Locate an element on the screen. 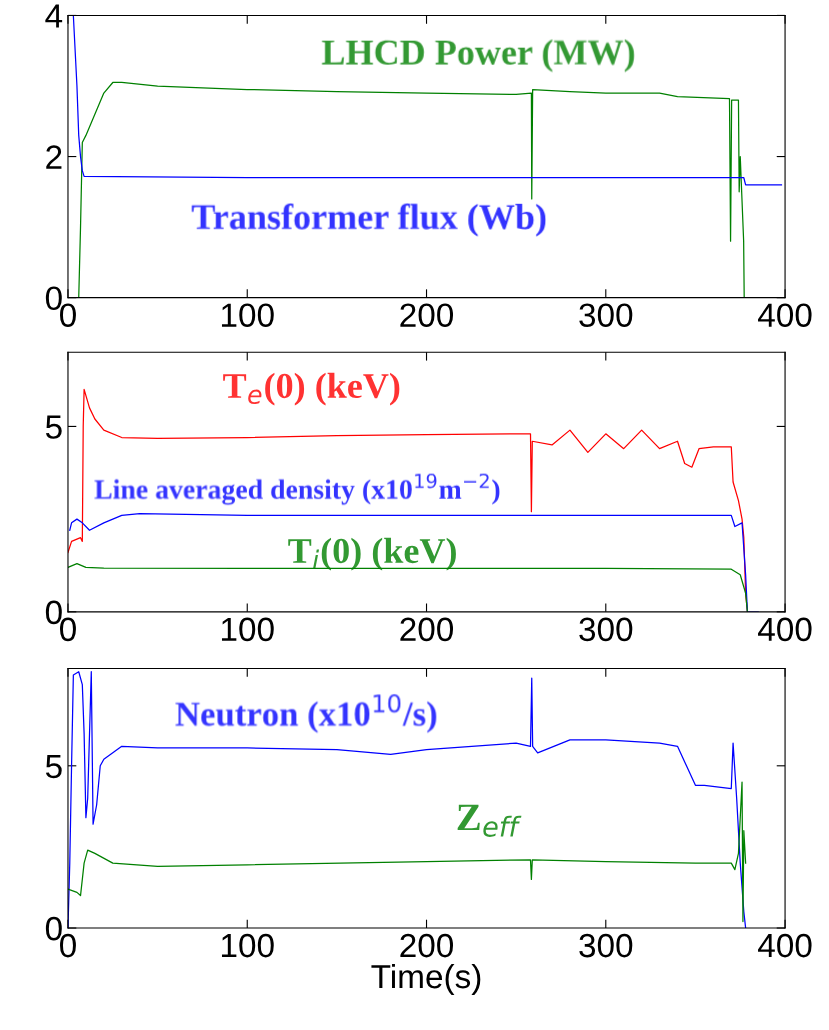 The width and height of the screenshot is (829, 1030). series-label: Transformer flux (Wb) is located at coordinates (368, 220).